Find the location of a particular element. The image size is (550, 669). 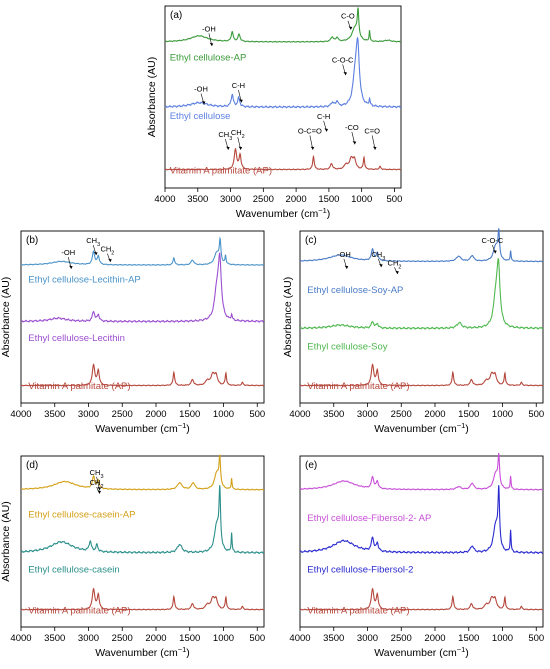

panel-label: (a) is located at coordinates (176, 15).